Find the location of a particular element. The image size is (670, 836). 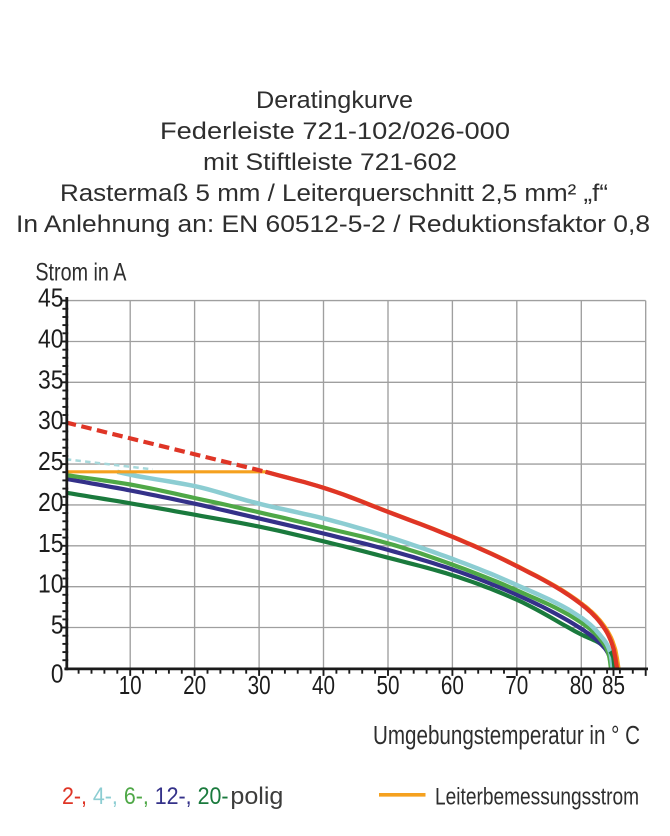

svg-text: polig is located at coordinates (256, 796).